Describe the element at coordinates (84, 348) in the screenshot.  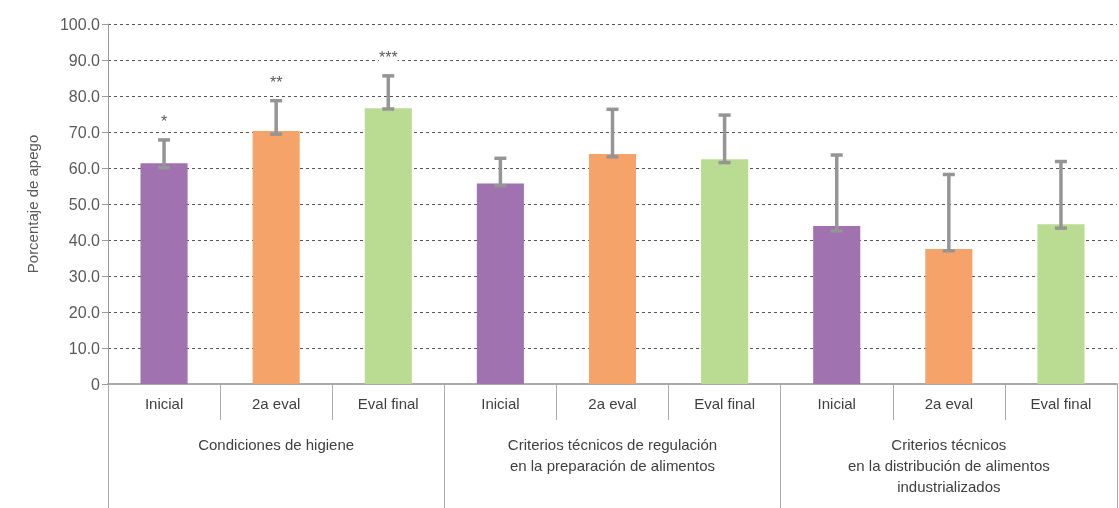
I see `y-tick-label: 10.0` at that location.